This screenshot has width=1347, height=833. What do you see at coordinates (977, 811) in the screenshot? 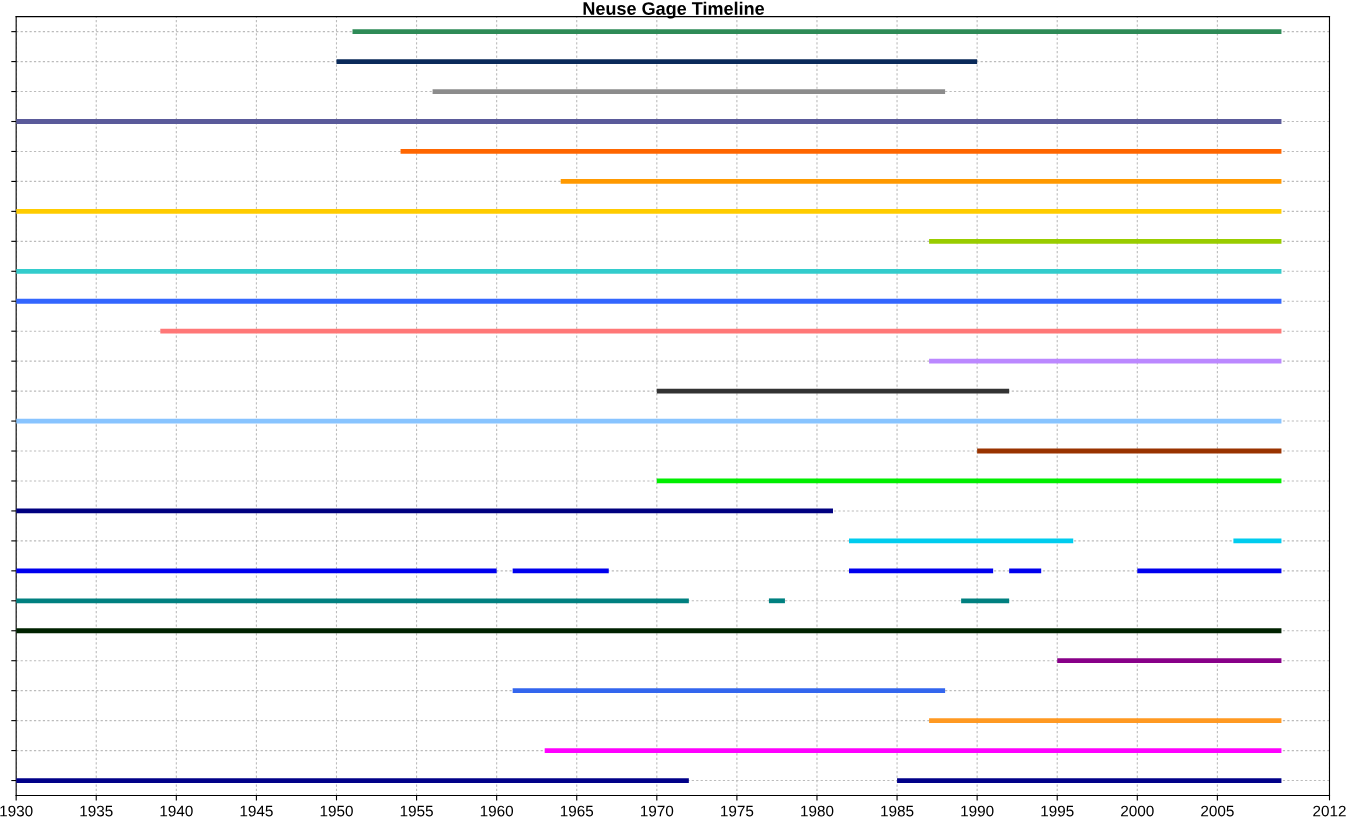
I see `x-tick-label: 1990` at bounding box center [977, 811].